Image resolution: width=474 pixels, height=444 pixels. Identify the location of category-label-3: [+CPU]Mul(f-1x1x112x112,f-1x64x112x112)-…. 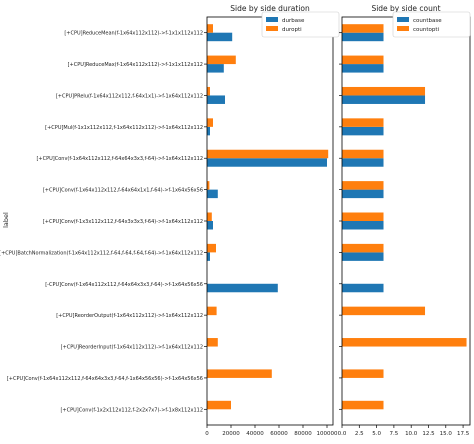
(124, 128).